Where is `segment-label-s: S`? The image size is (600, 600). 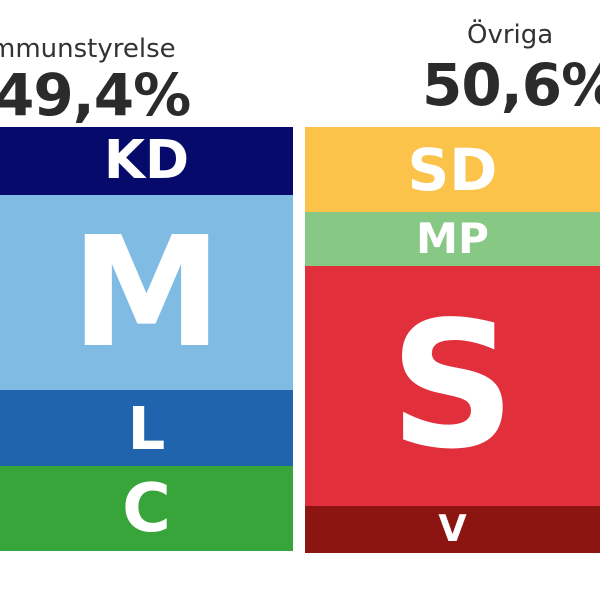
segment-label-s: S is located at coordinates (452, 386).